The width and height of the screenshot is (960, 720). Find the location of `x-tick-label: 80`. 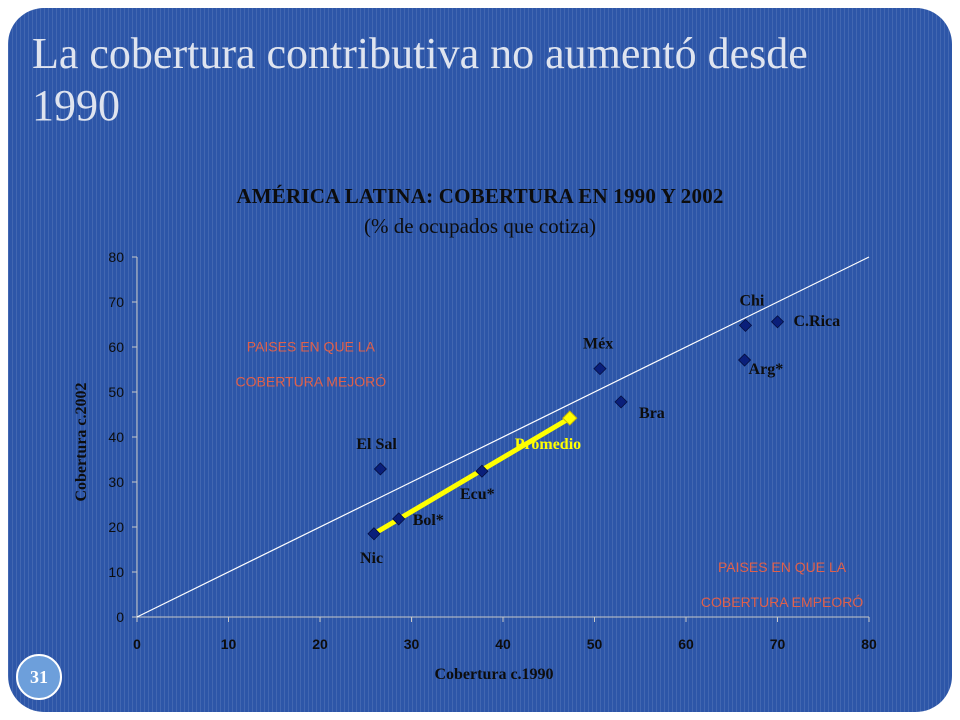

x-tick-label: 80 is located at coordinates (869, 644).